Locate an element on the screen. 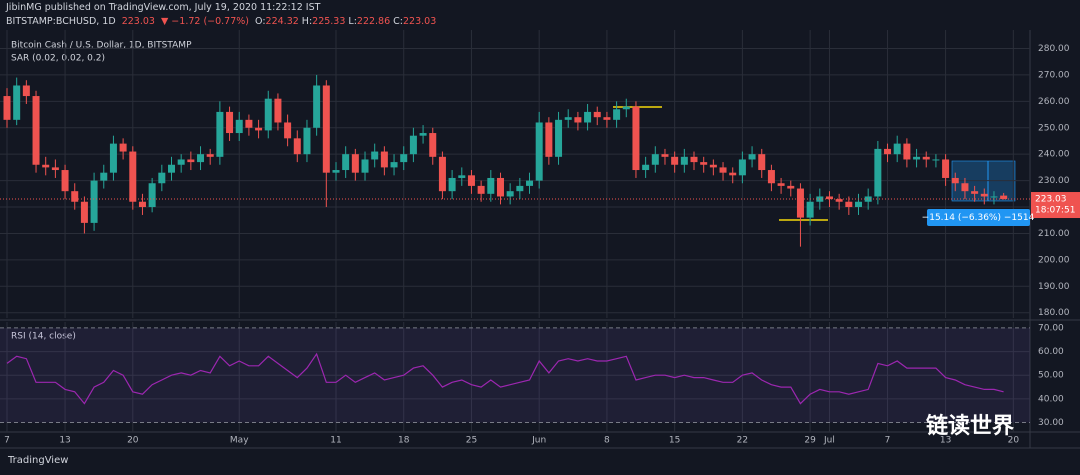 Image resolution: width=1080 pixels, height=475 pixels. change: ▼ −1.72 (−0.77%) is located at coordinates (204, 21).